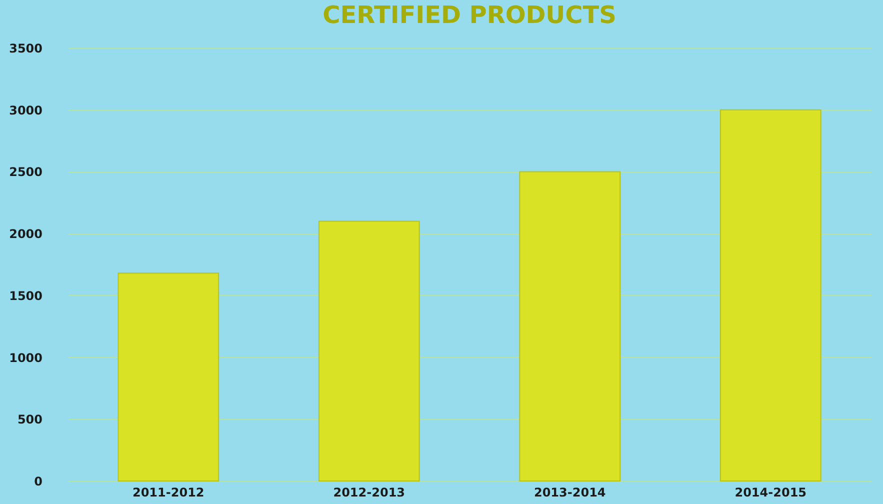 The image size is (883, 504). I want to click on x-tick-label: 2011-2012, so click(168, 493).